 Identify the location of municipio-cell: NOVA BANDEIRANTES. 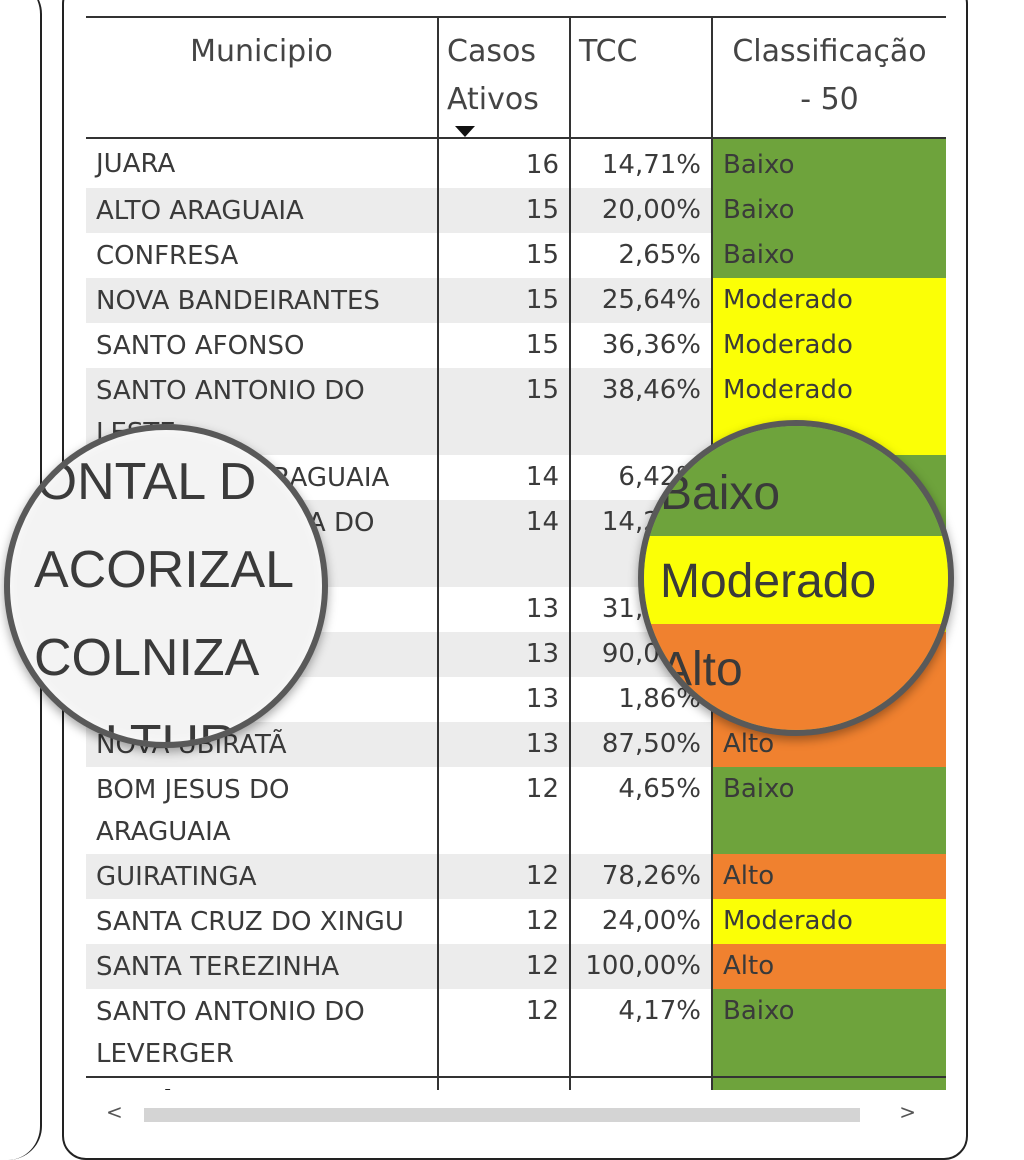
(262, 300).